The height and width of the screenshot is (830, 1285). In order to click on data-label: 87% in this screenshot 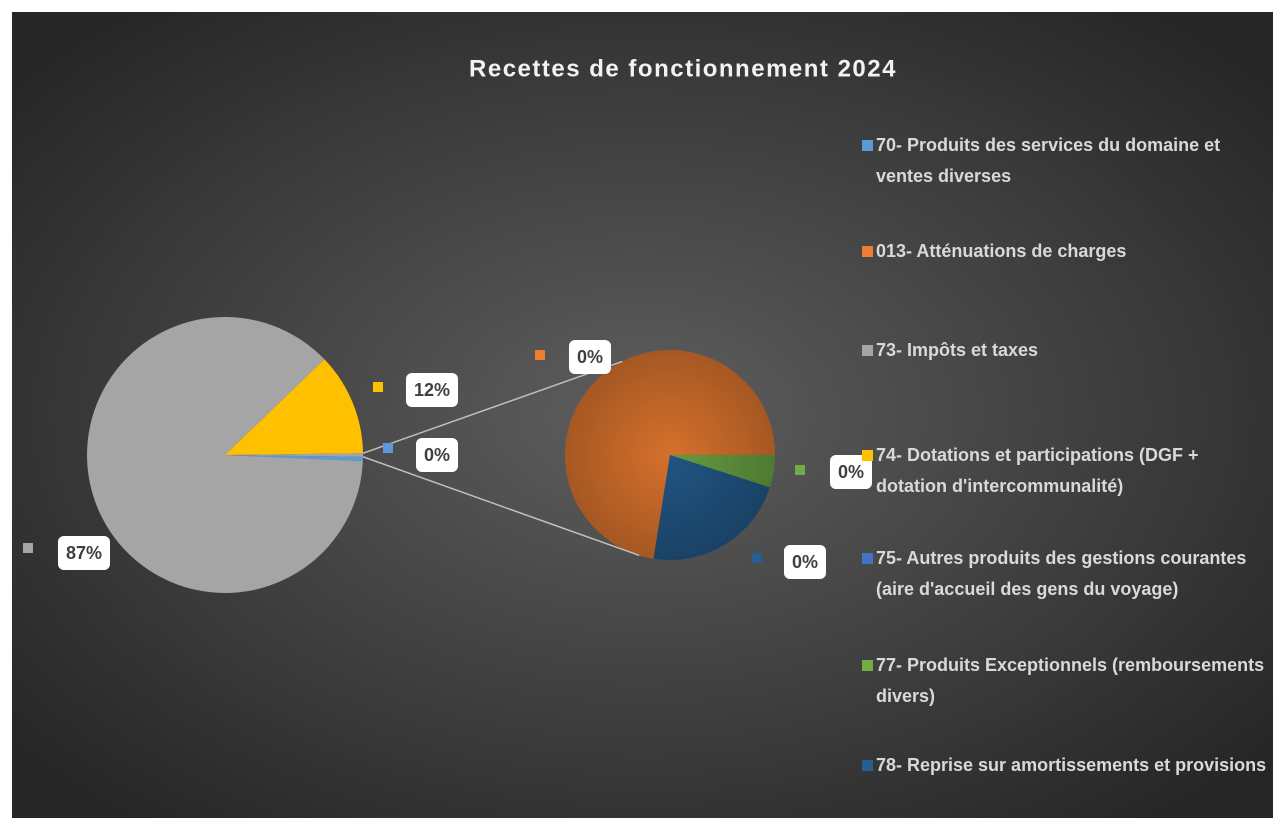, I will do `click(84, 553)`.